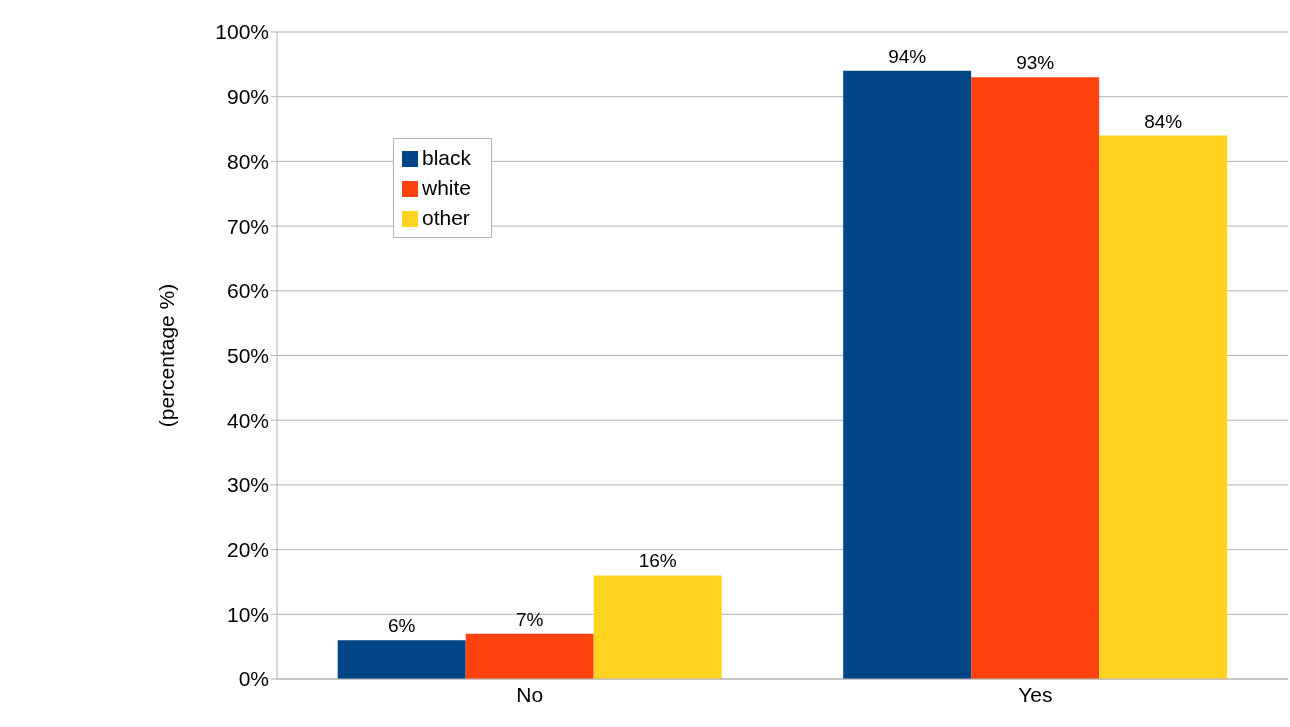 The height and width of the screenshot is (727, 1290). I want to click on y-tick-label: 100%, so click(242, 32).